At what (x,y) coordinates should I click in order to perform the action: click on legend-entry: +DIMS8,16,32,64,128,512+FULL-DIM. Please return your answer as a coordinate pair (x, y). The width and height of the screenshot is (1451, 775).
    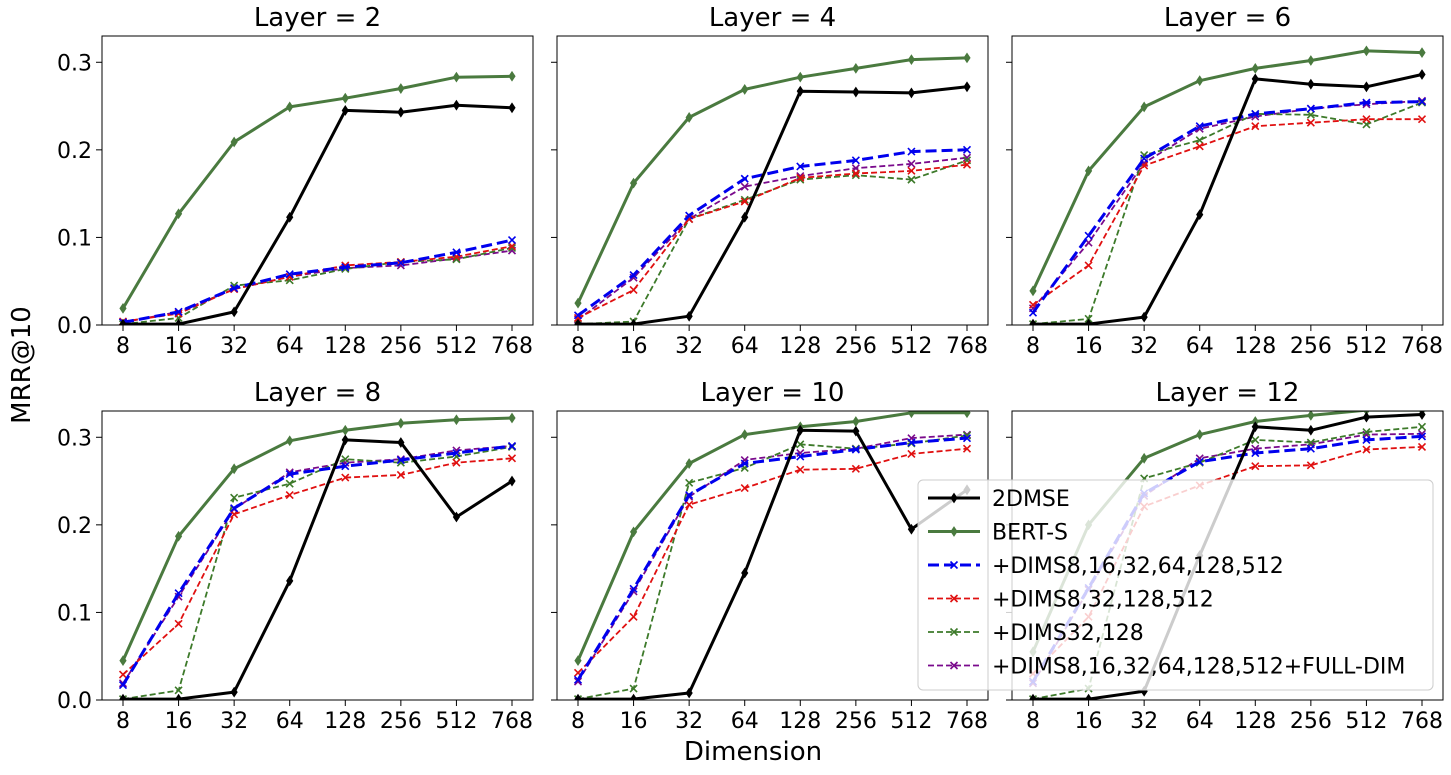
    Looking at the image, I should click on (1166, 667).